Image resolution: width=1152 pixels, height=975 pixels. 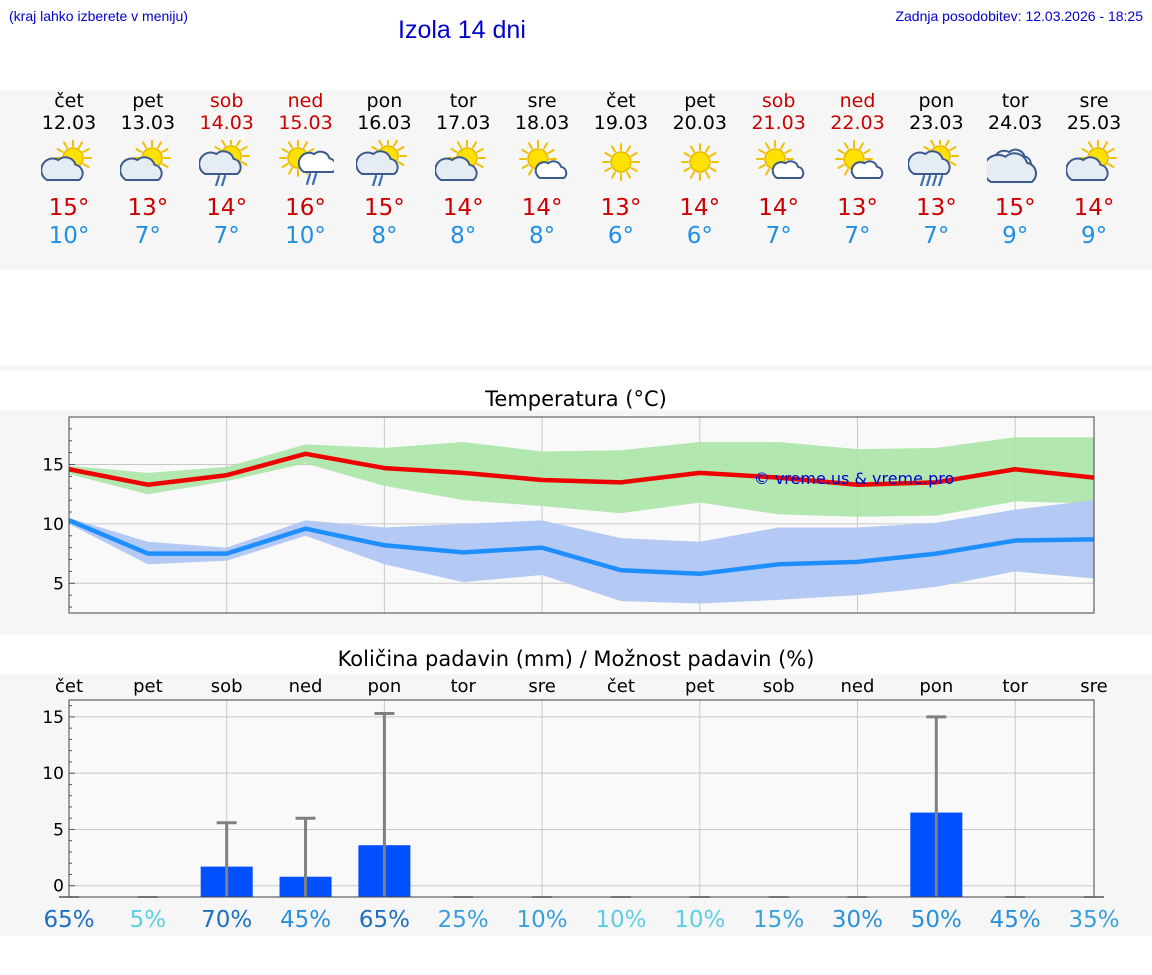 What do you see at coordinates (857, 123) in the screenshot?
I see `day-date: 22.03` at bounding box center [857, 123].